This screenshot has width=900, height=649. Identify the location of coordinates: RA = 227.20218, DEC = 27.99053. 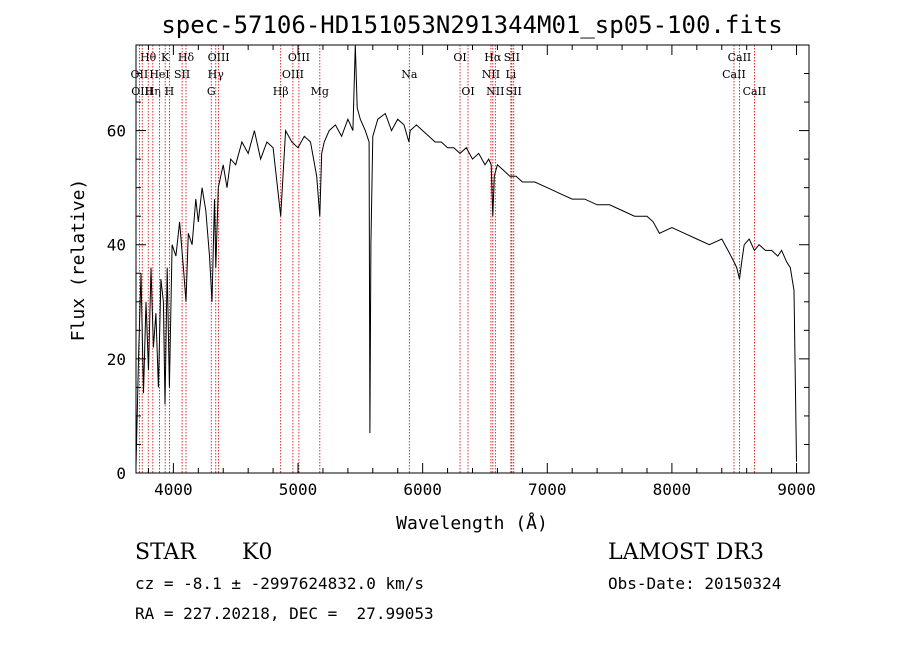
(284, 613).